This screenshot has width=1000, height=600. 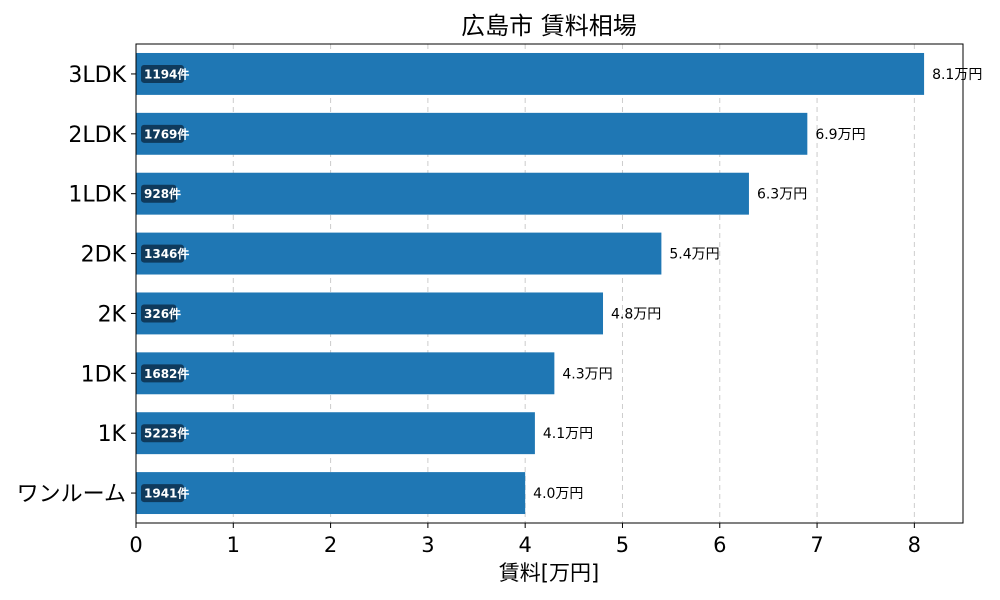 I want to click on value-label: 4.8万円, so click(x=636, y=314).